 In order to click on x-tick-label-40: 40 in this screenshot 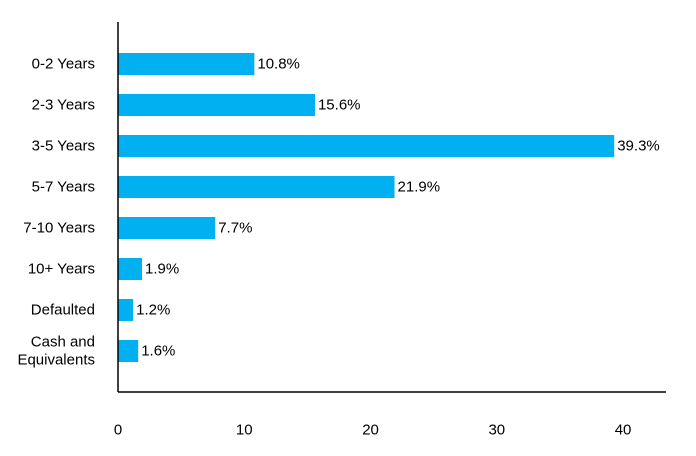, I will do `click(623, 430)`.